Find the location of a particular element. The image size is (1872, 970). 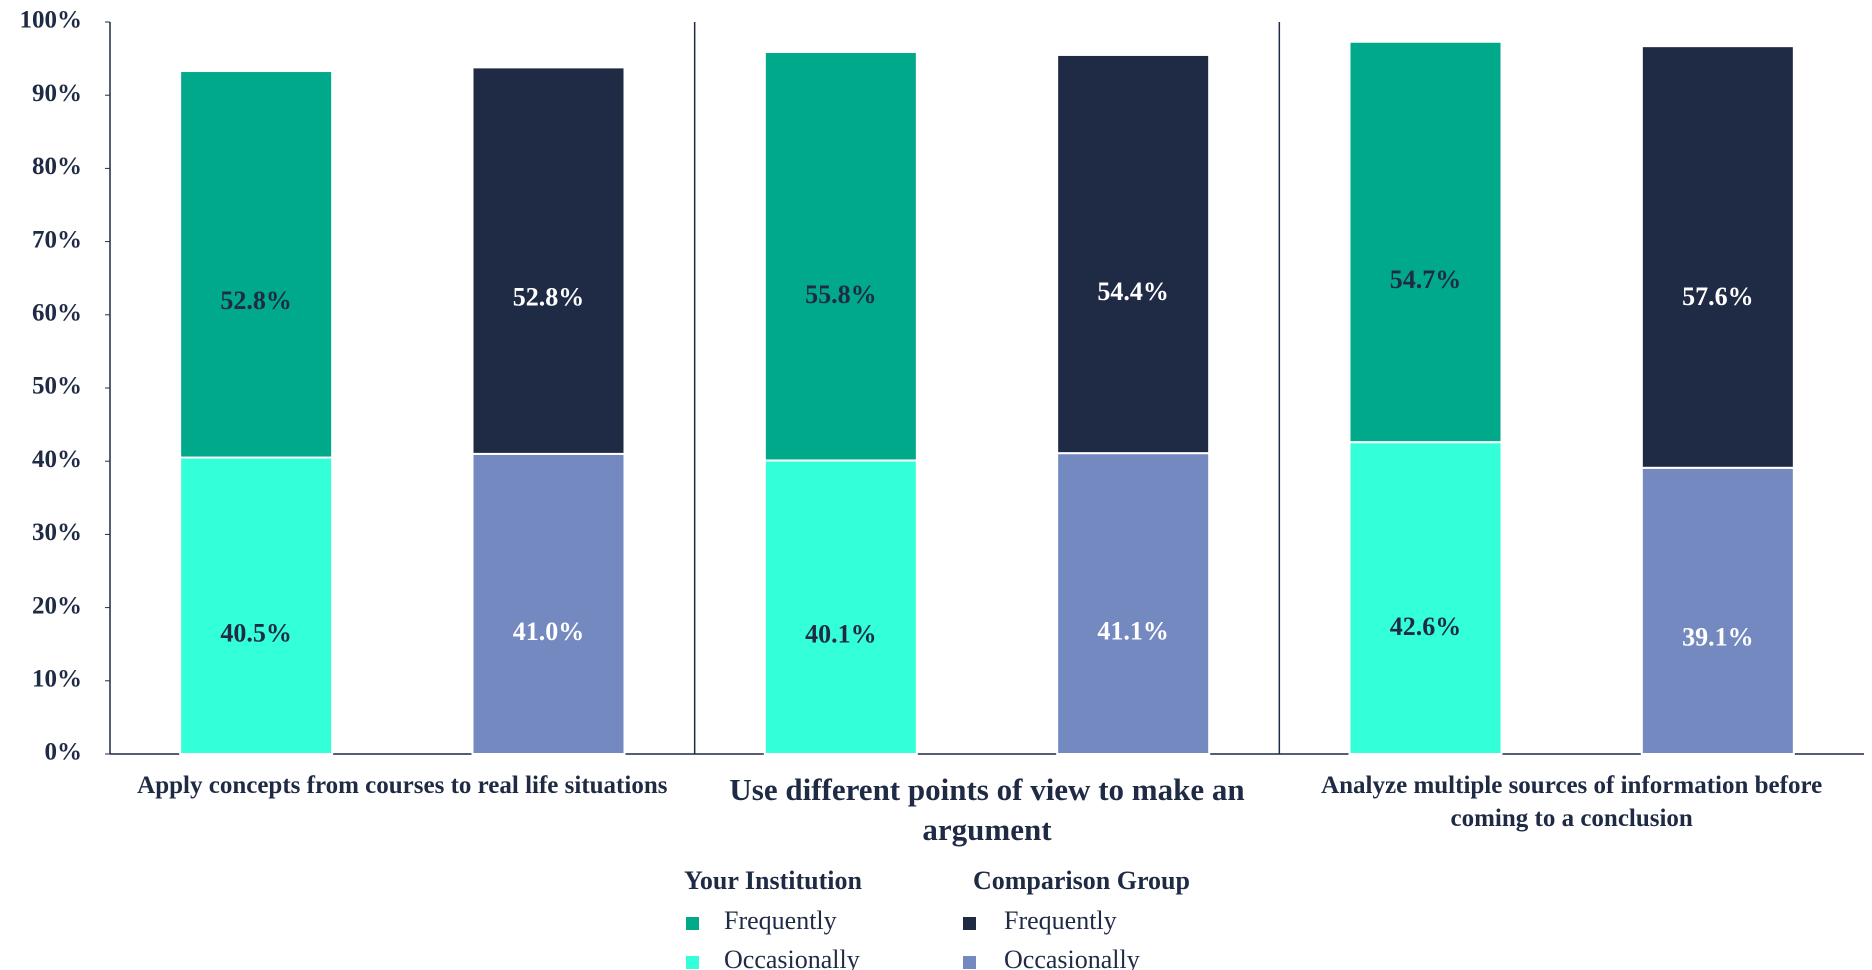

value-label: 40.1% is located at coordinates (841, 634).